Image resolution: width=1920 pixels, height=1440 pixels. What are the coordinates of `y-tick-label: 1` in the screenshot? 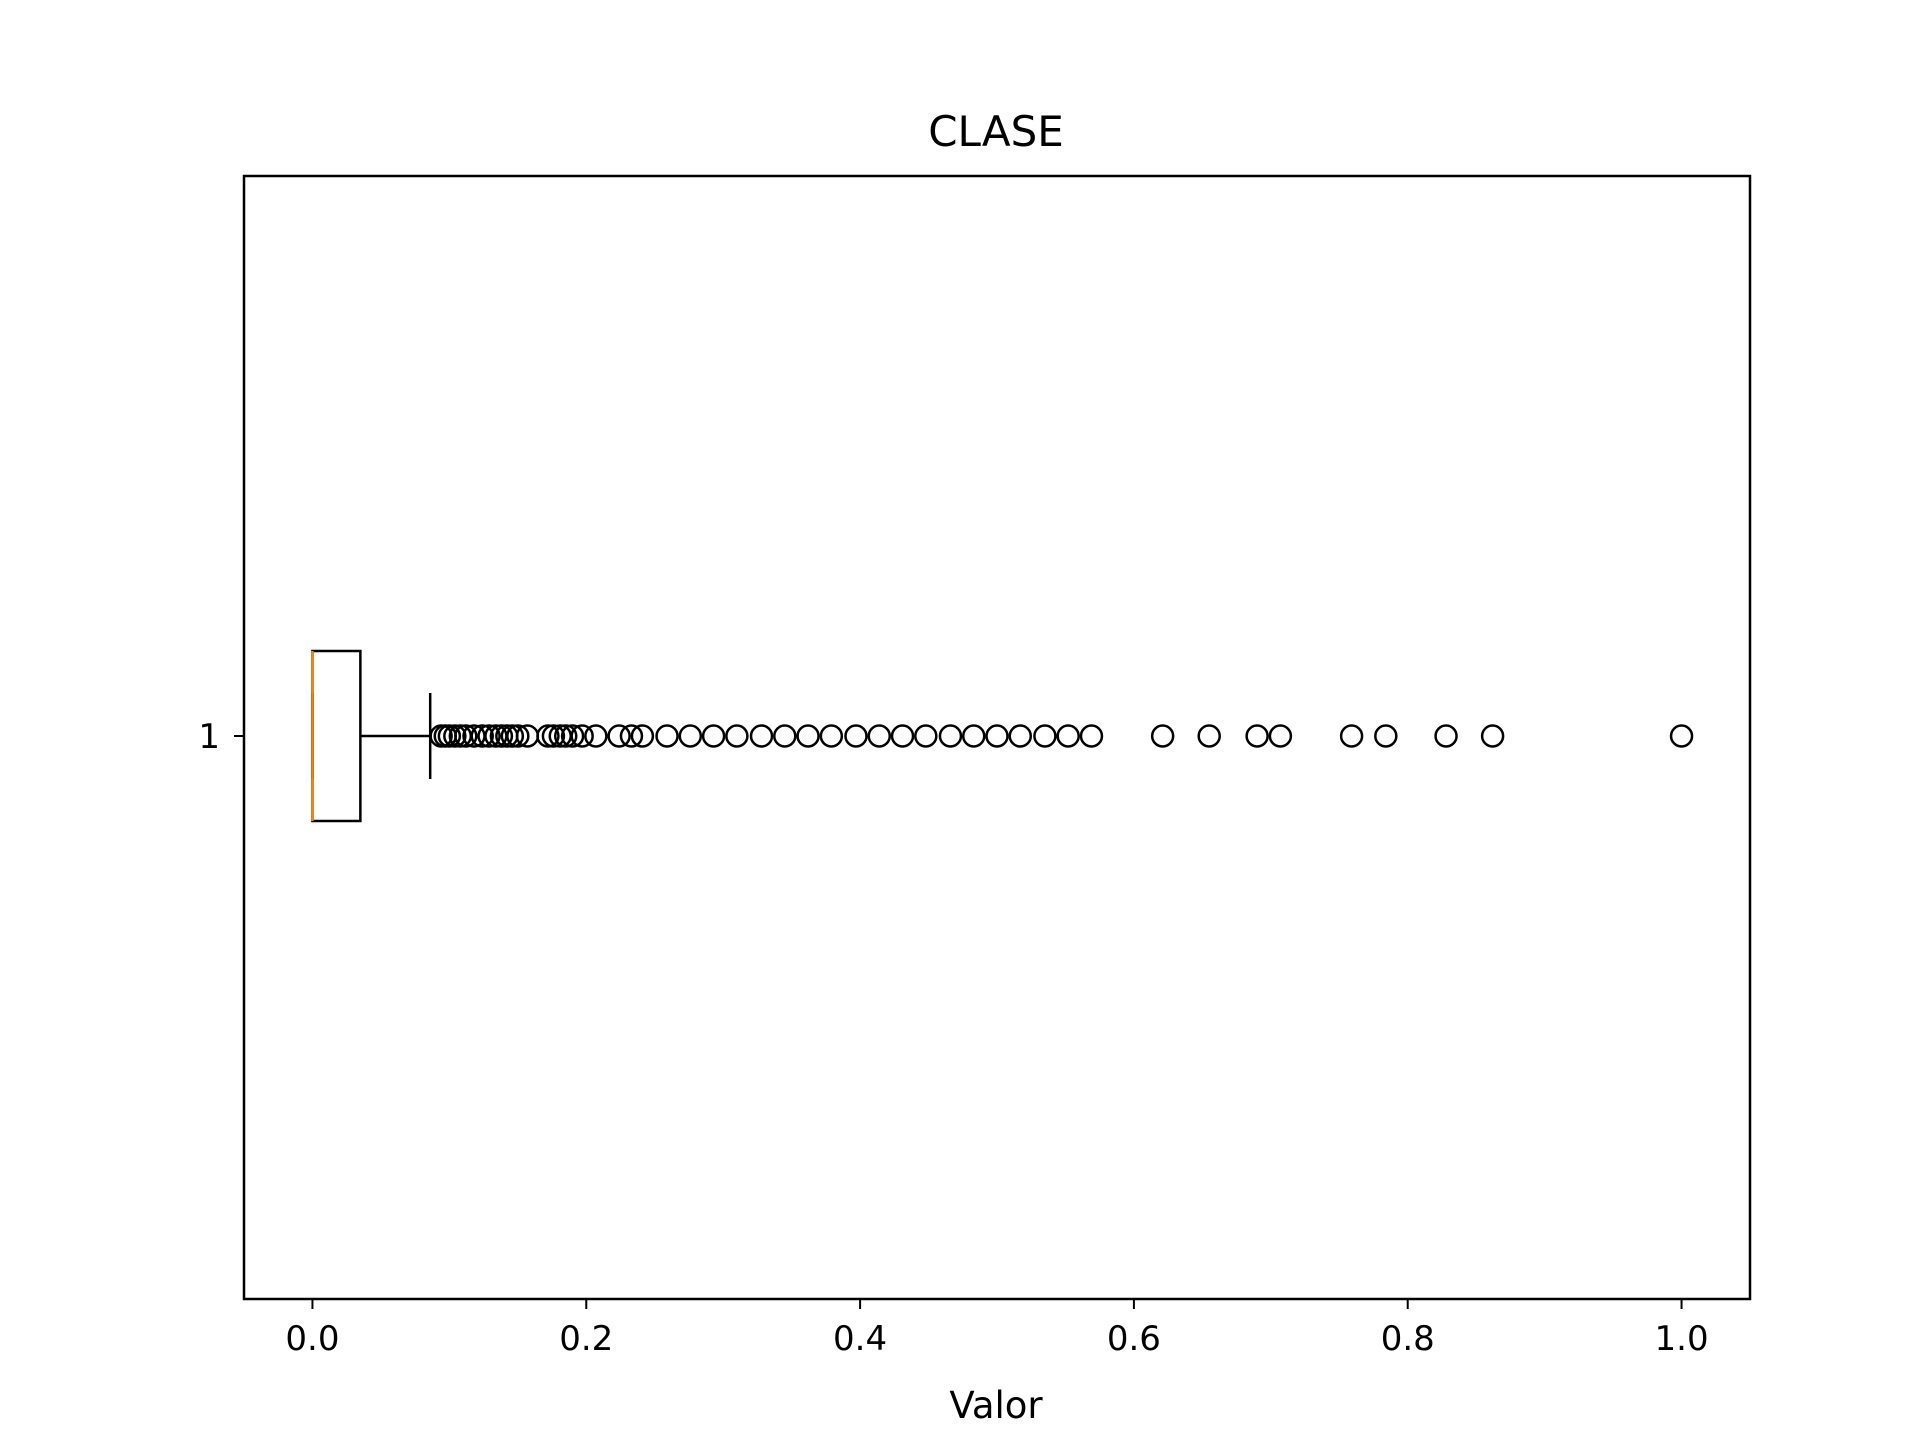 It's located at (209, 737).